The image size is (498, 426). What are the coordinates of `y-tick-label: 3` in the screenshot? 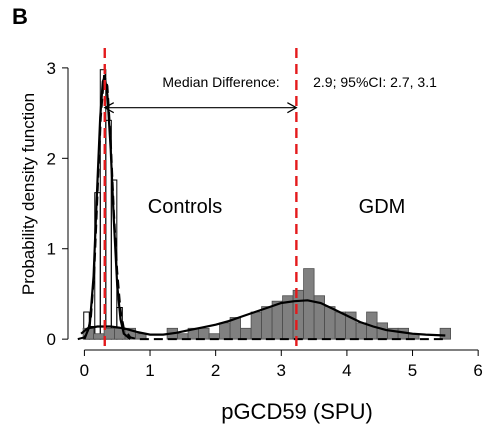 It's located at (51, 68).